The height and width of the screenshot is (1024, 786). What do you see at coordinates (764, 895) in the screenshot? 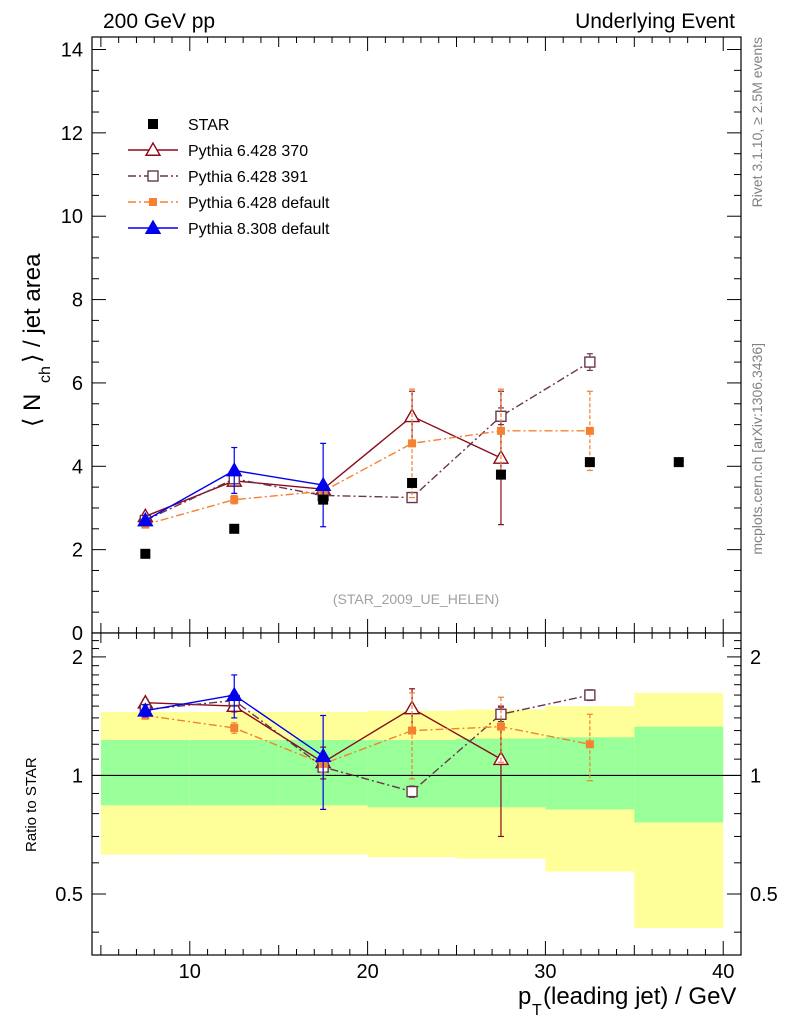
I see `ratio-y-tick-label-right: 0.5` at bounding box center [764, 895].